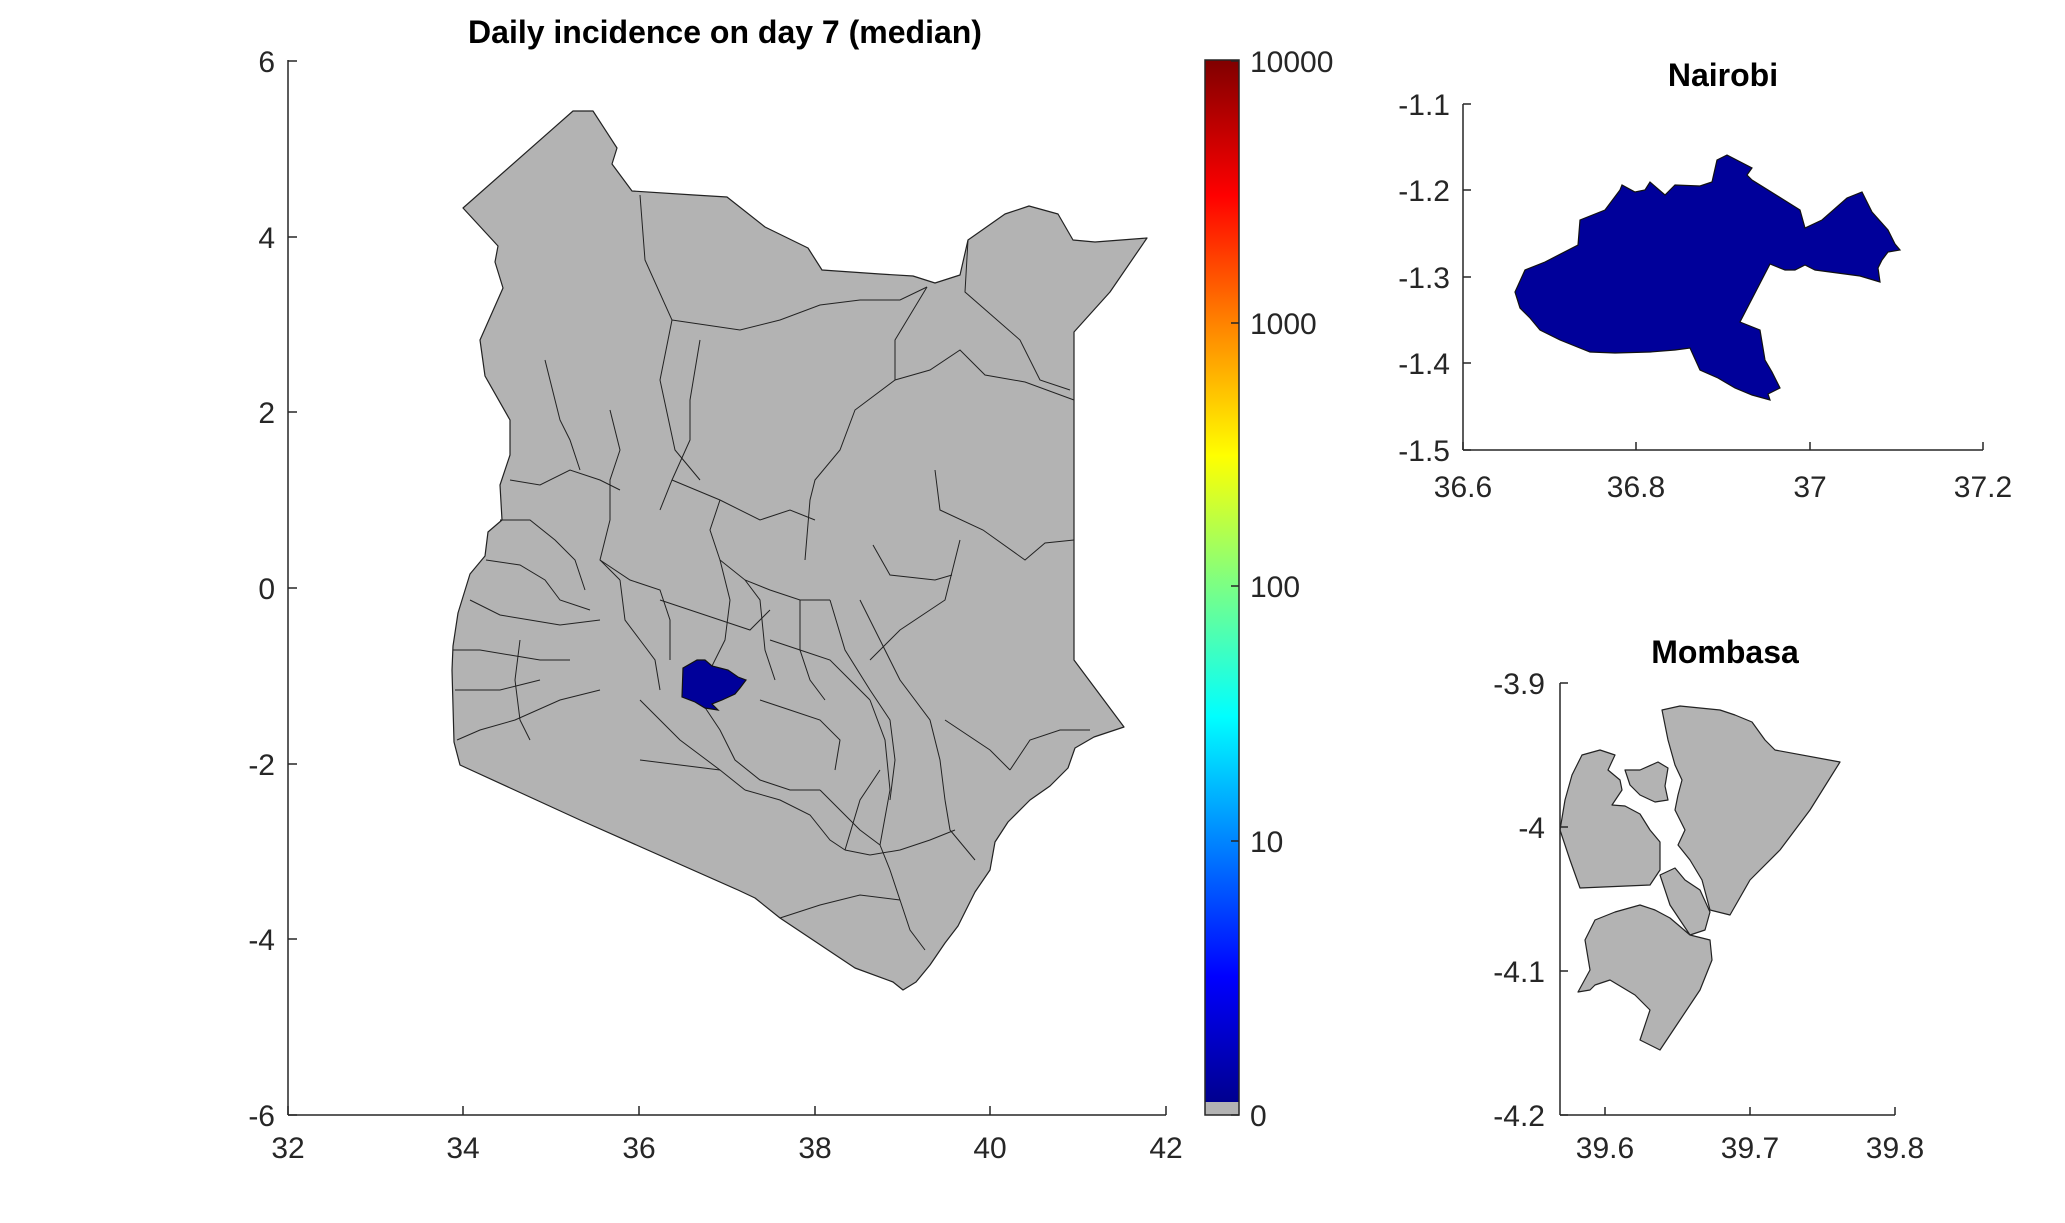 The image size is (2065, 1223). I want to click on nairobi-x-tick-label: 37.2, so click(1983, 487).